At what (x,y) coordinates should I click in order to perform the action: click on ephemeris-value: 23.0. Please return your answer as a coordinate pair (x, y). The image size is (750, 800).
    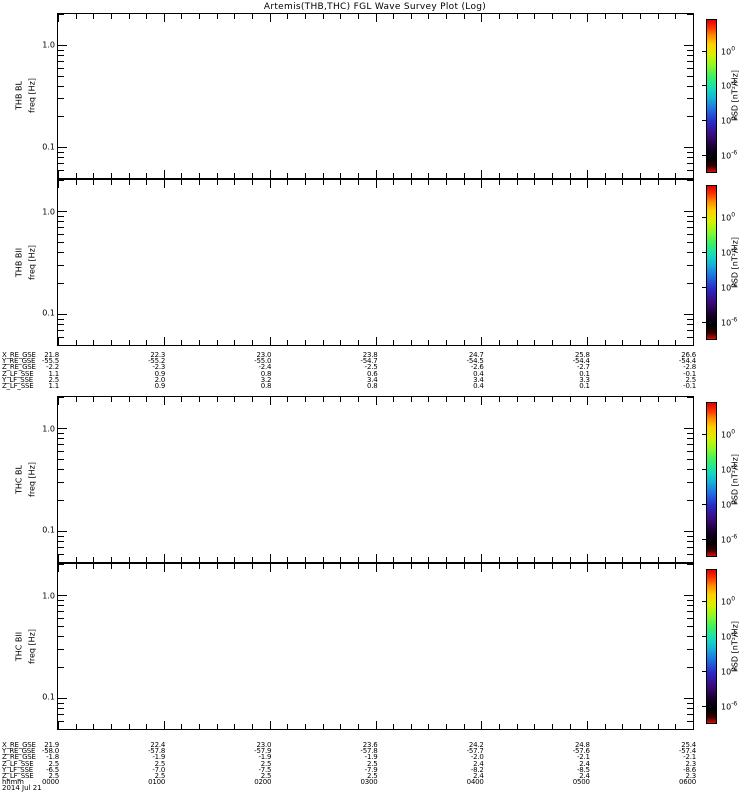
    Looking at the image, I should click on (264, 355).